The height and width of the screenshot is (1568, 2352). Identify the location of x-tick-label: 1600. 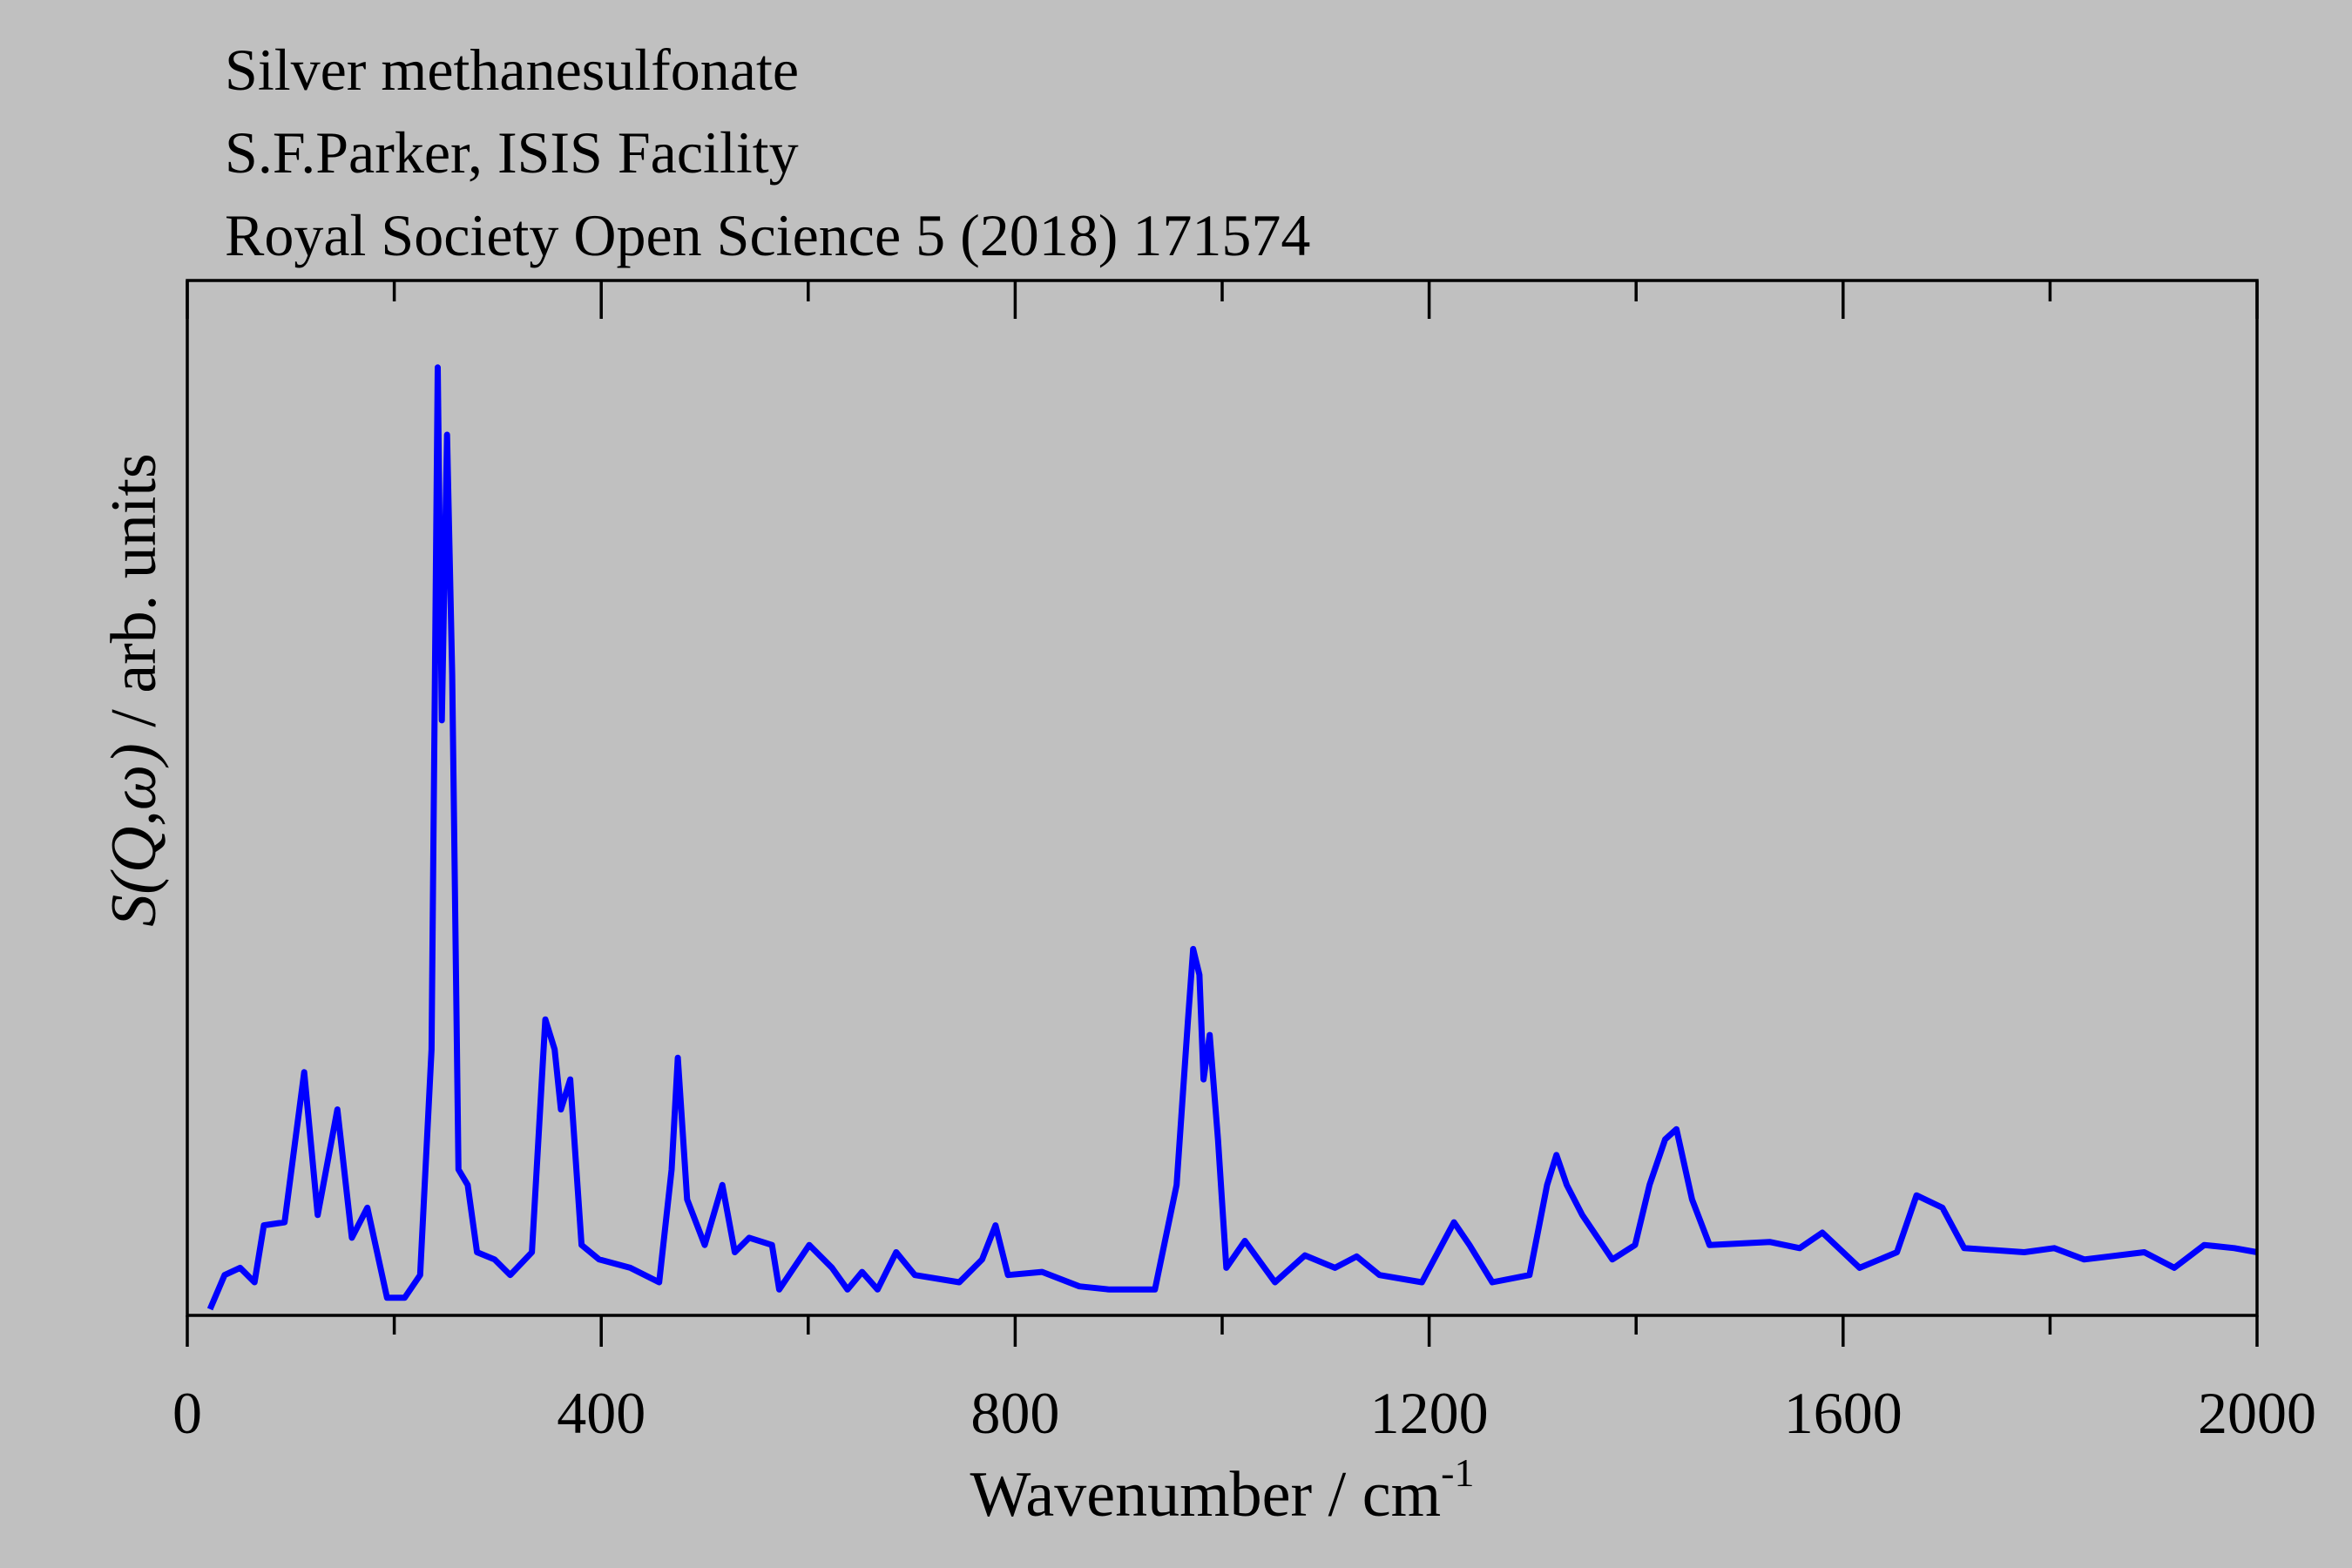
(1843, 1413).